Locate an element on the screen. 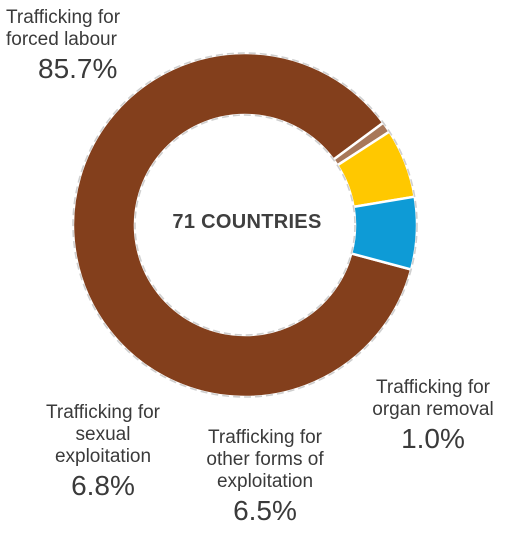 This screenshot has height=542, width=514. label-sexual-exploitation-line-2: sexual is located at coordinates (103, 434).